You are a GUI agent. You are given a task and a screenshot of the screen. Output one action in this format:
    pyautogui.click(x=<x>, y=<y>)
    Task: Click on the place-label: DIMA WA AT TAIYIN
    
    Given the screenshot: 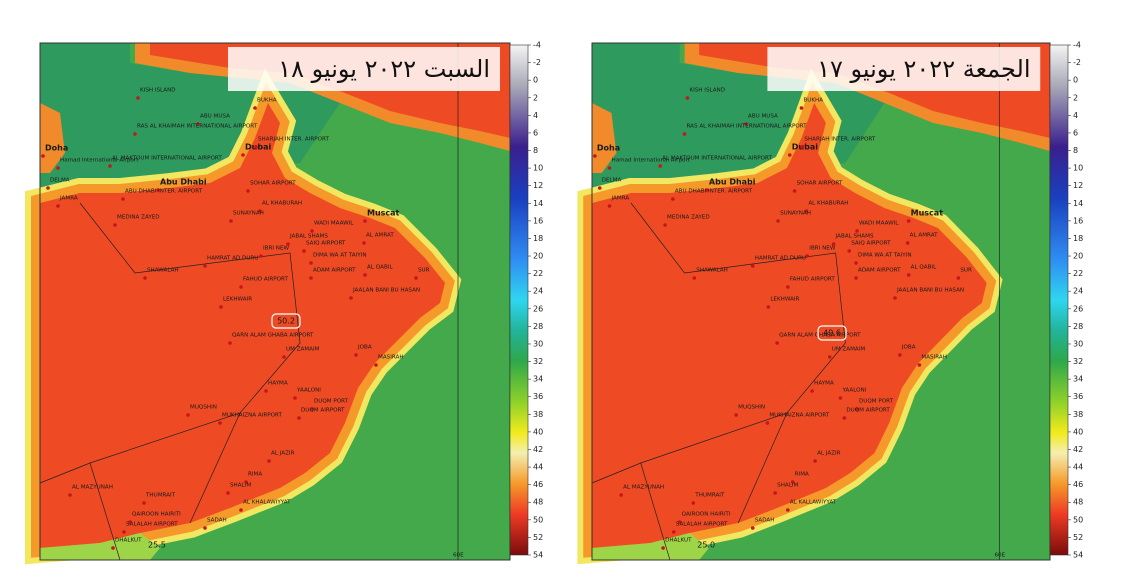 What is the action you would take?
    pyautogui.click(x=885, y=256)
    